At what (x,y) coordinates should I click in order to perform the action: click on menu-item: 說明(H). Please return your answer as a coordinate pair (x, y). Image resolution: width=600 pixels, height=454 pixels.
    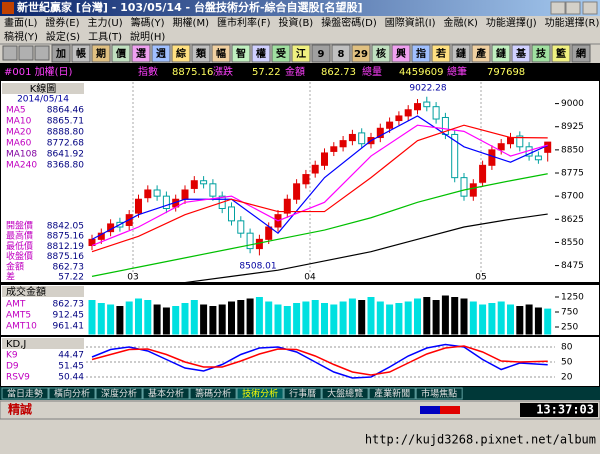
    Looking at the image, I should click on (147, 36).